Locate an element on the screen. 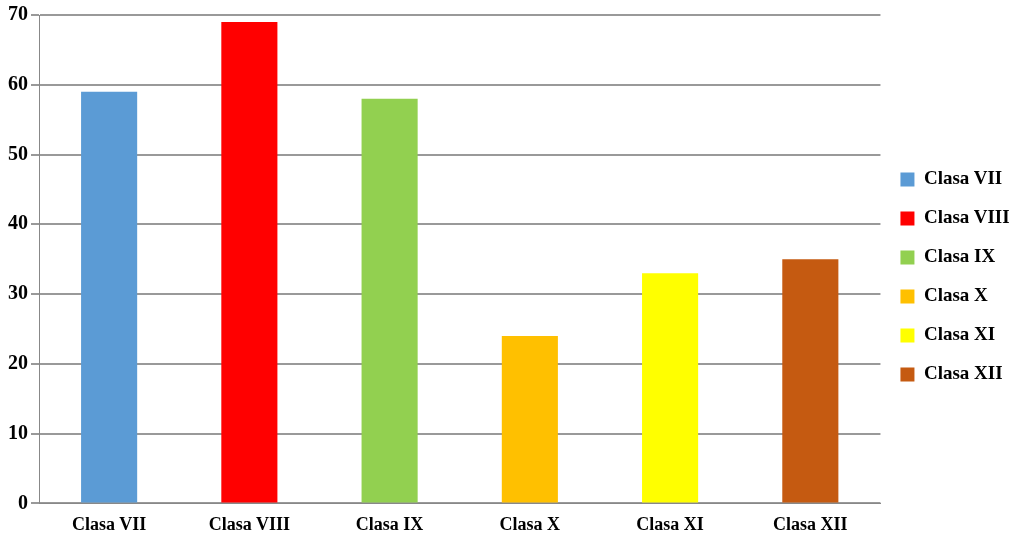 Image resolution: width=1030 pixels, height=544 pixels. x-tick-label: Clasa VIII is located at coordinates (249, 523).